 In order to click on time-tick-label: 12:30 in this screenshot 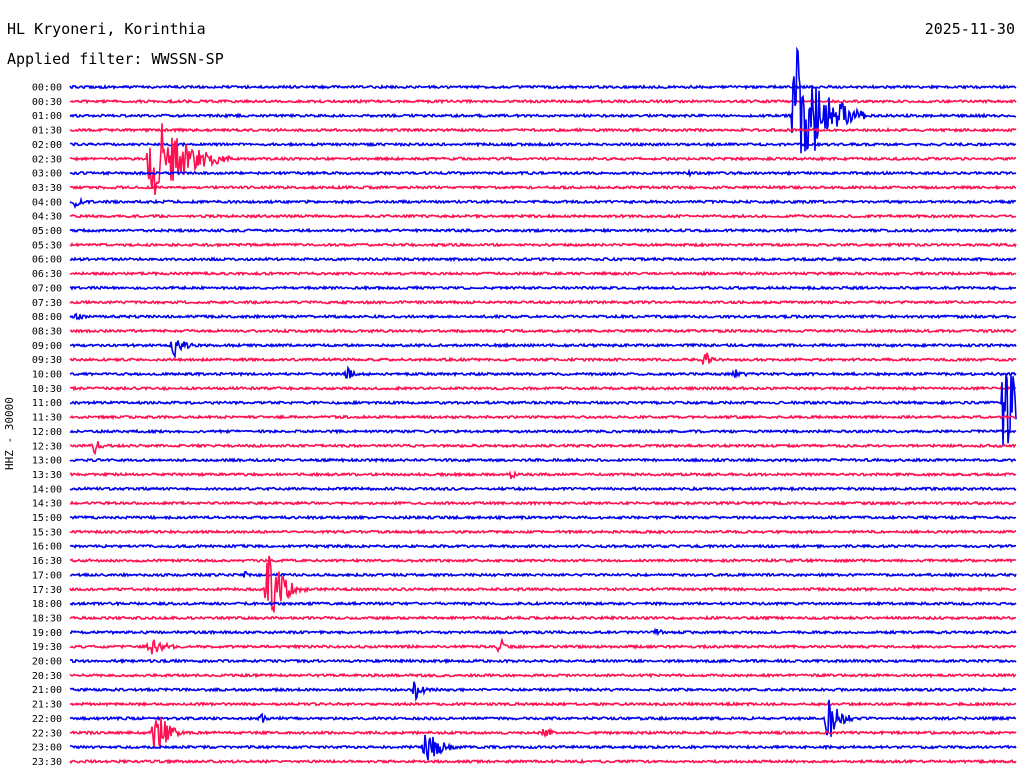, I will do `click(47, 446)`.